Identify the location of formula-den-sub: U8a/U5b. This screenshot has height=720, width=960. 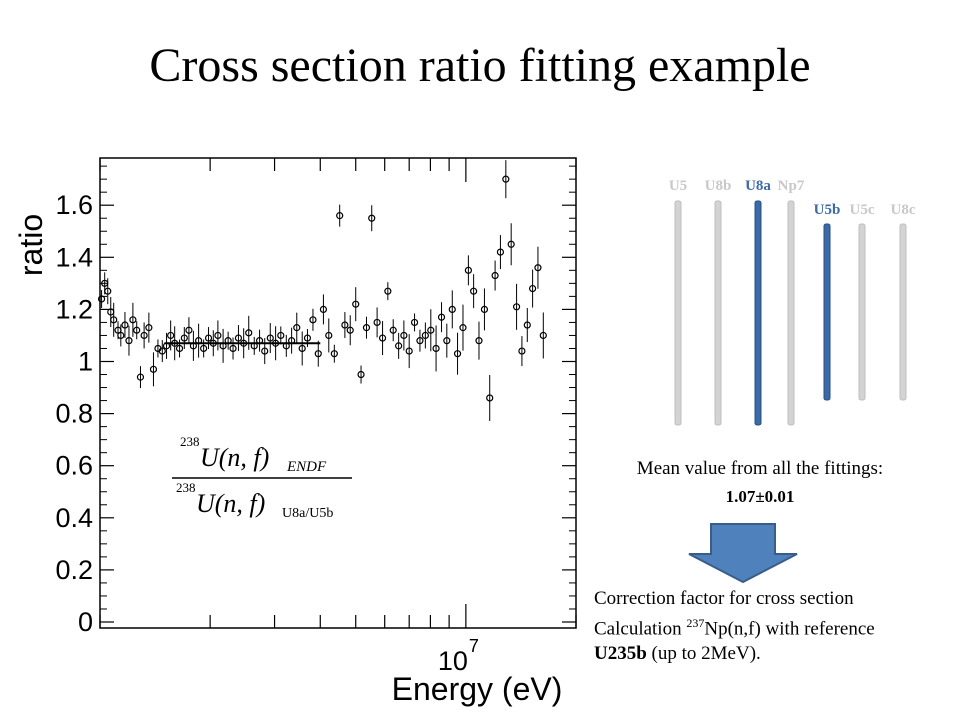
(307, 513).